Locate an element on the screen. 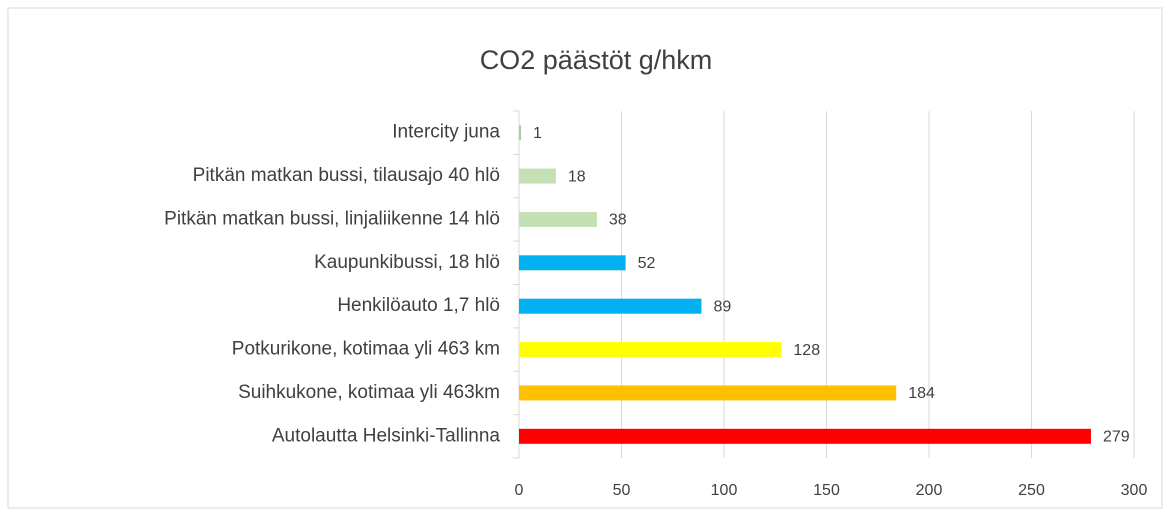 The height and width of the screenshot is (514, 1172). y-tick-label: Potkurikone, kotimaa yli 463 km is located at coordinates (366, 349).